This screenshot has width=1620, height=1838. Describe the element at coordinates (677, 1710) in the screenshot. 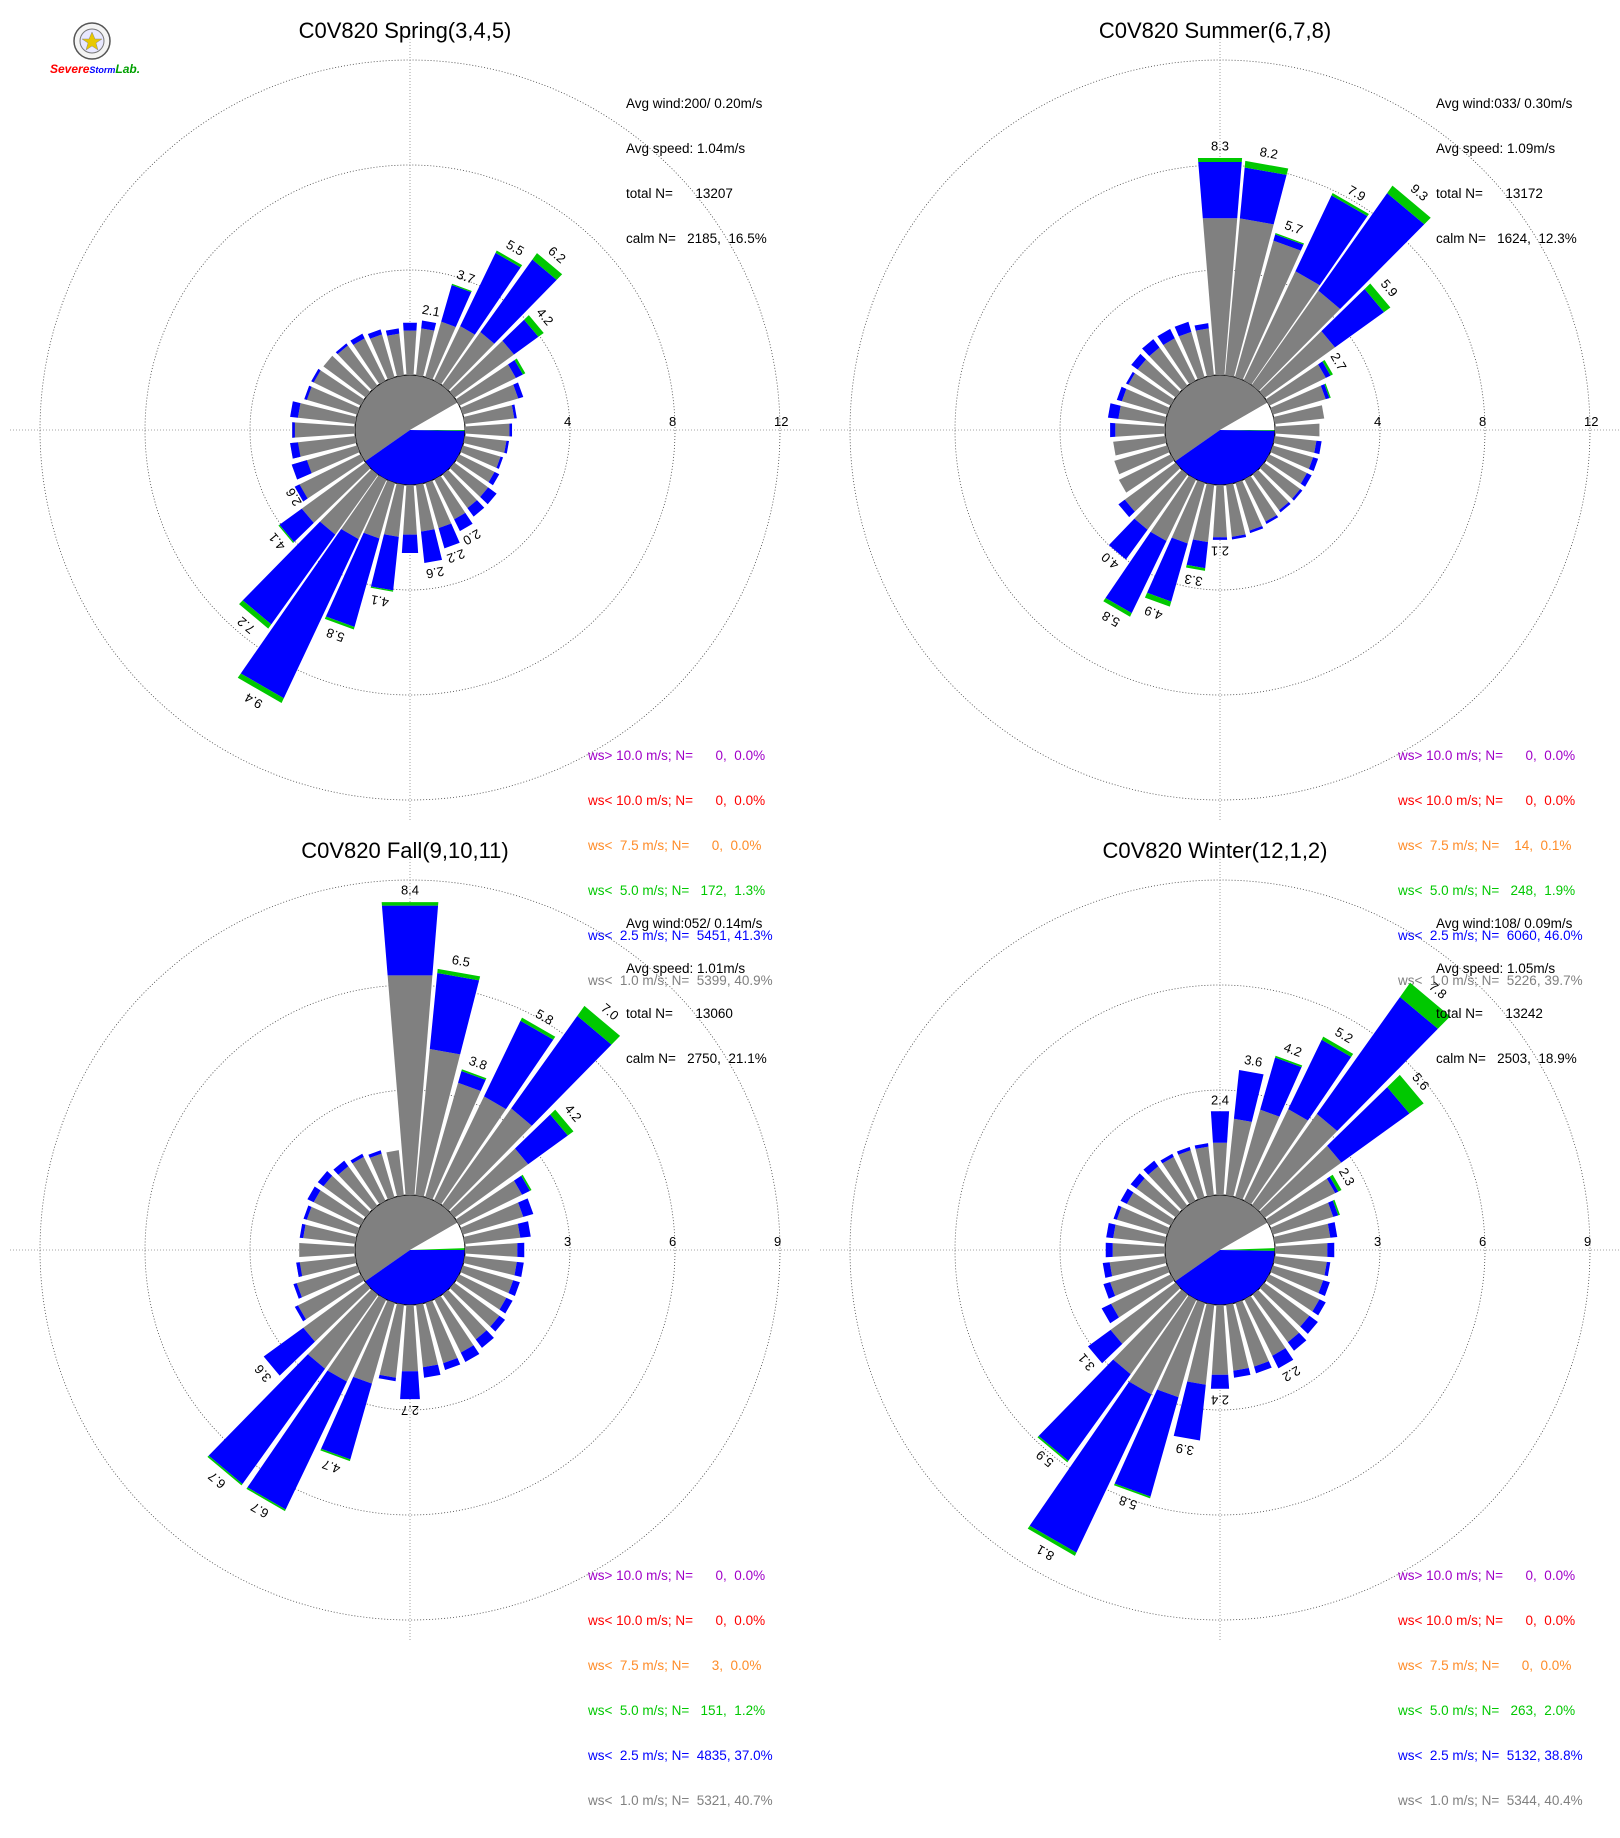

I see `legend-item: ws< 5.0 m/s; N= 151, 1.2%` at that location.